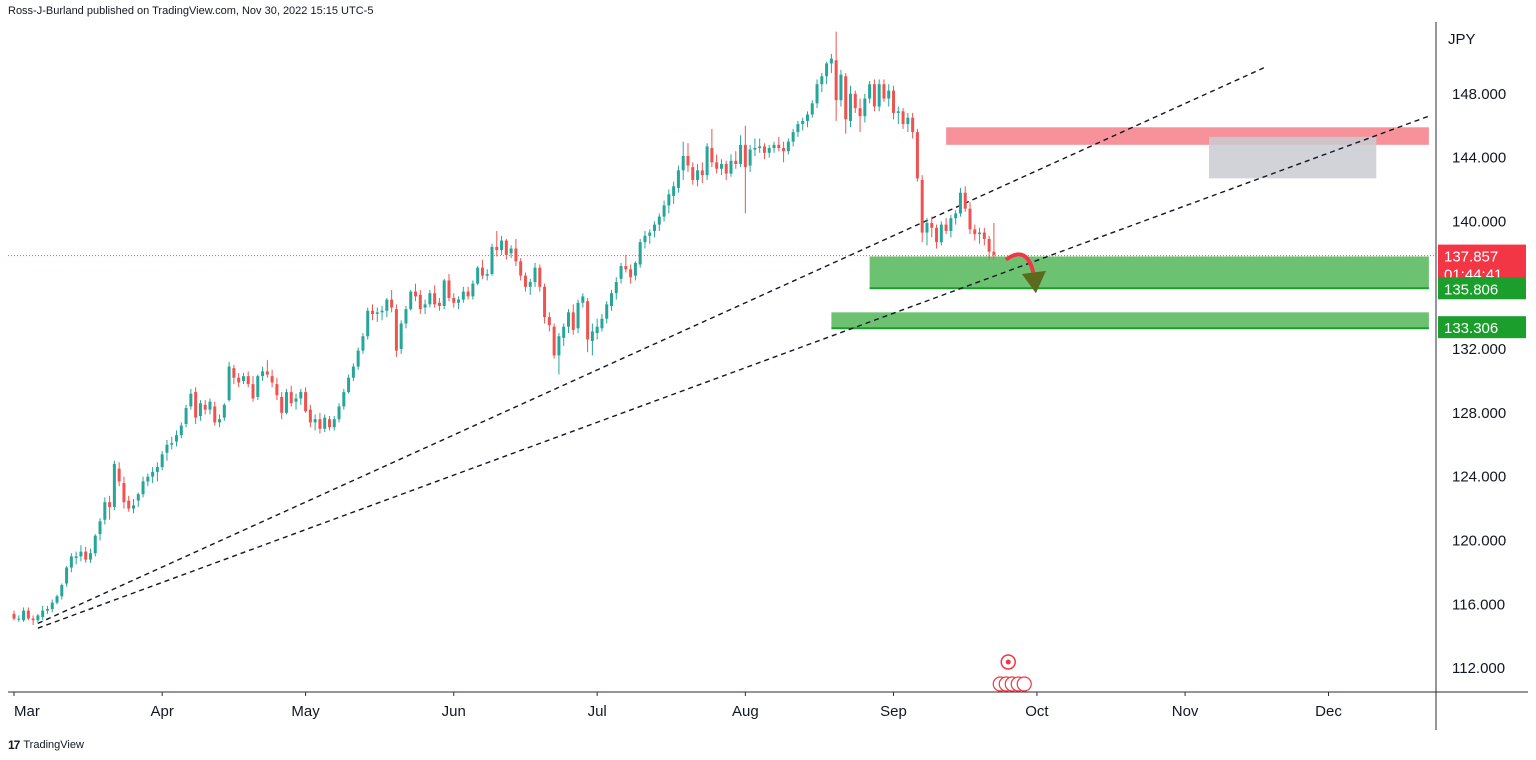  I want to click on last-price-label-text: 137.857, so click(1471, 257).